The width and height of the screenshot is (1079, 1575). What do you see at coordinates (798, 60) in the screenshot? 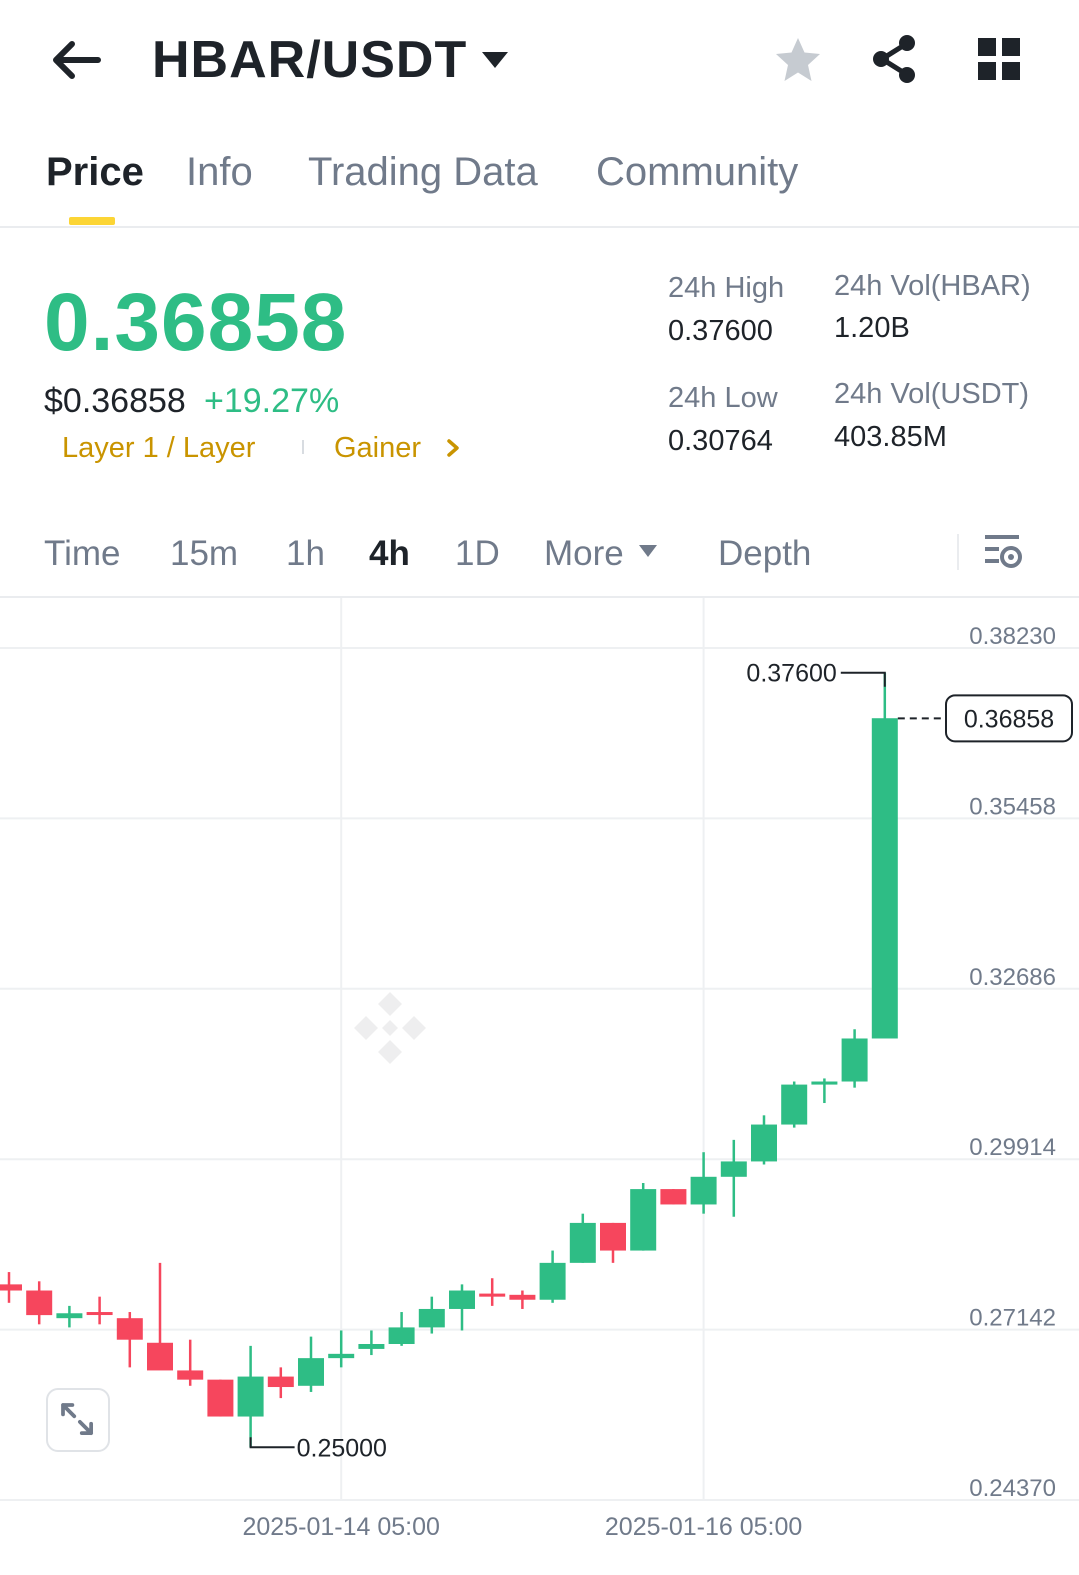
I see `star-icon` at bounding box center [798, 60].